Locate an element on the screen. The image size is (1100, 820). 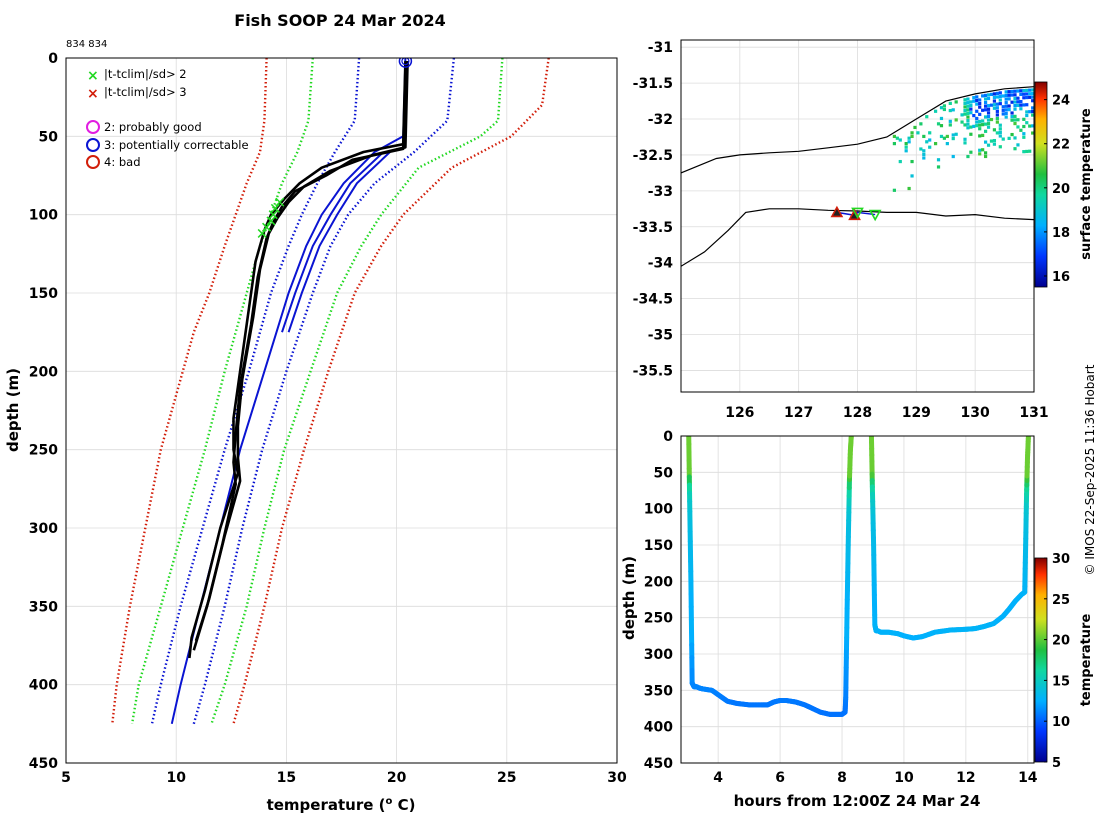
clim-mean-double-b is located at coordinates (339, 242).